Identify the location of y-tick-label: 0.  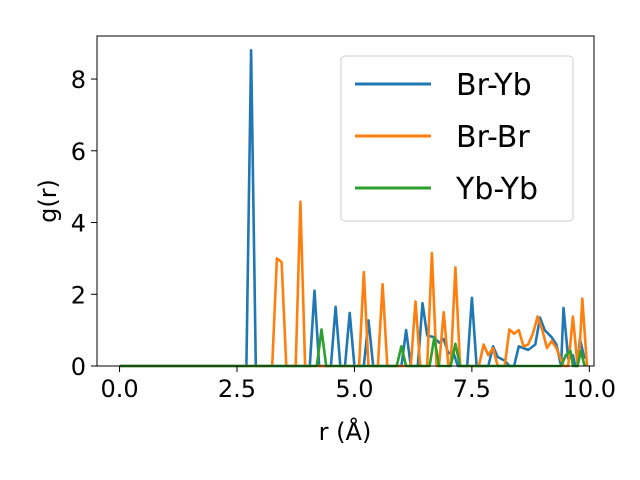
(78, 367).